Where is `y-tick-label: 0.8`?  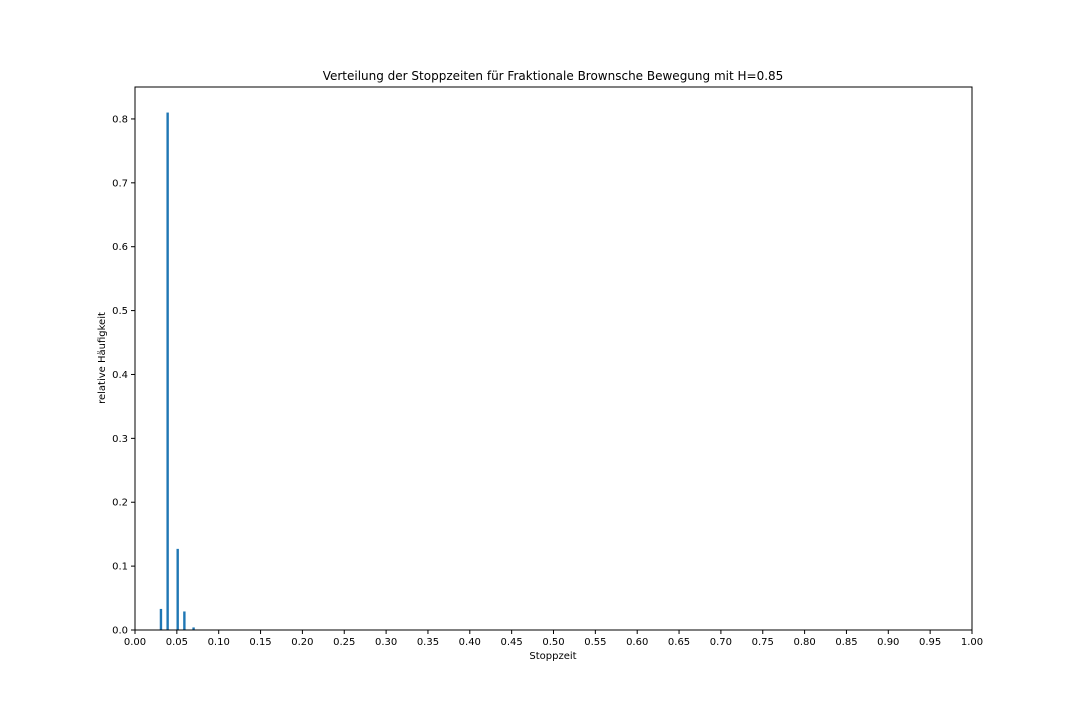 y-tick-label: 0.8 is located at coordinates (120, 119).